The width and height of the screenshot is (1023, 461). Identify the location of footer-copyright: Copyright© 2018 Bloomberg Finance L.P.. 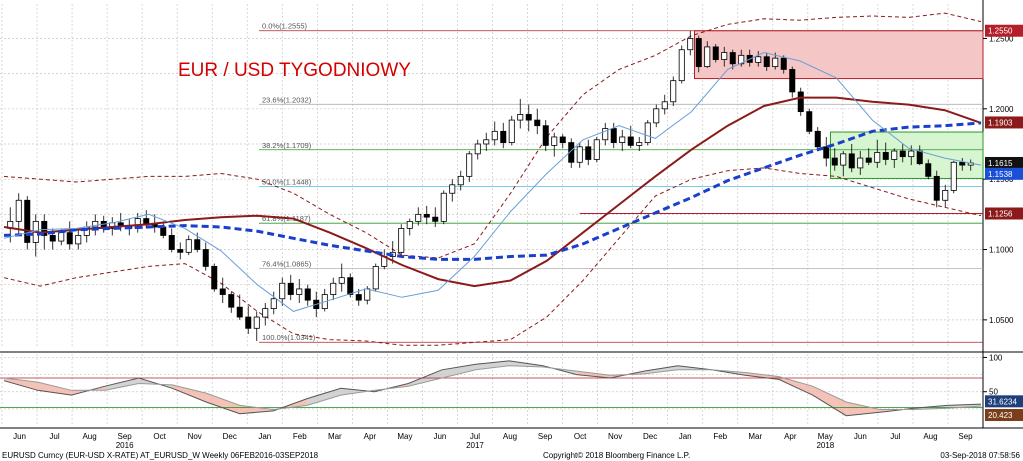
(616, 455).